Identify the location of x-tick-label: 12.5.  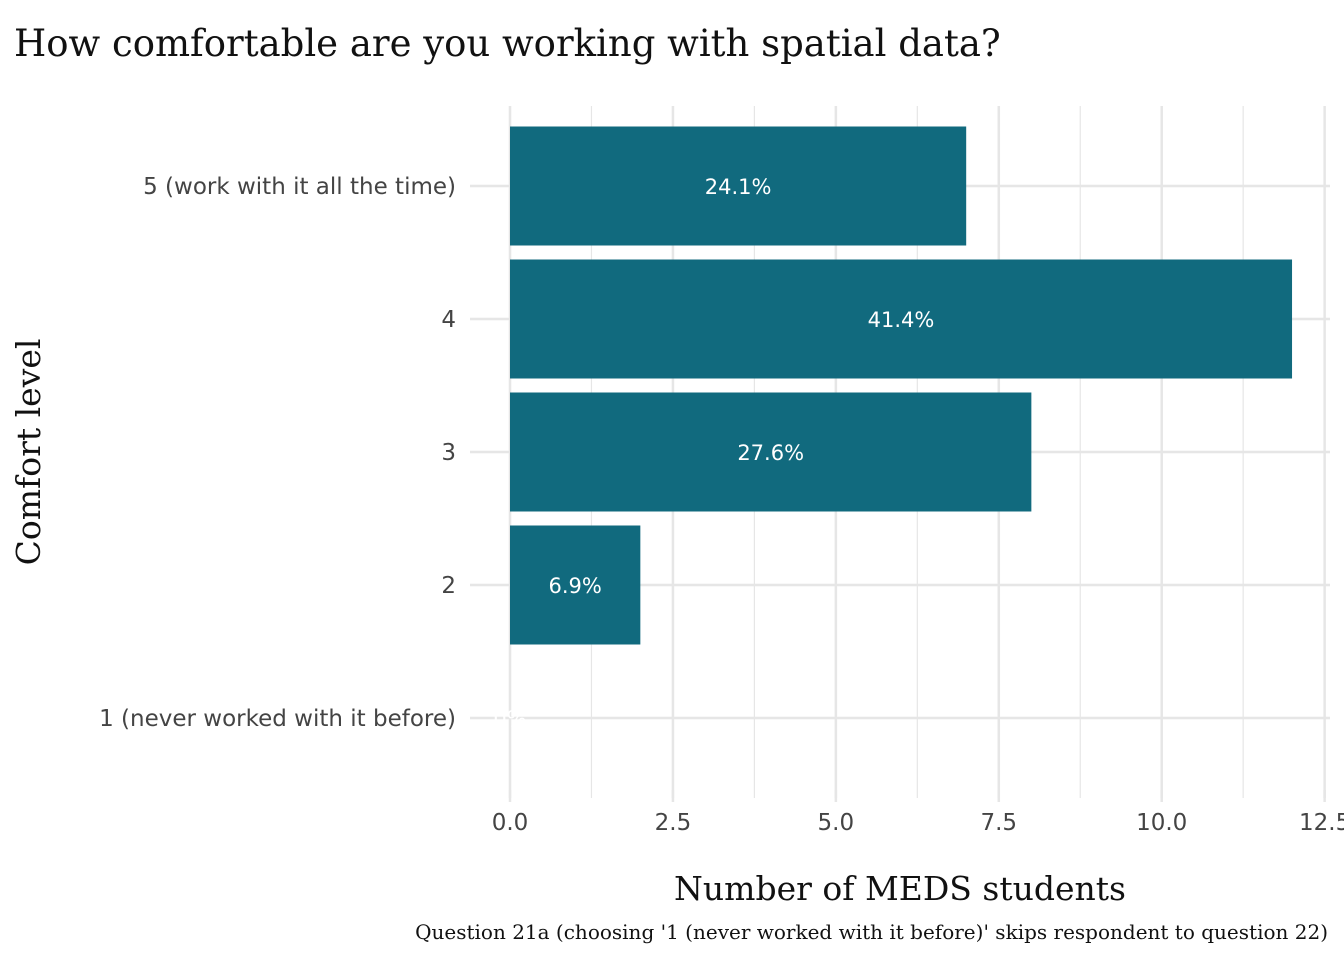
(1321, 823).